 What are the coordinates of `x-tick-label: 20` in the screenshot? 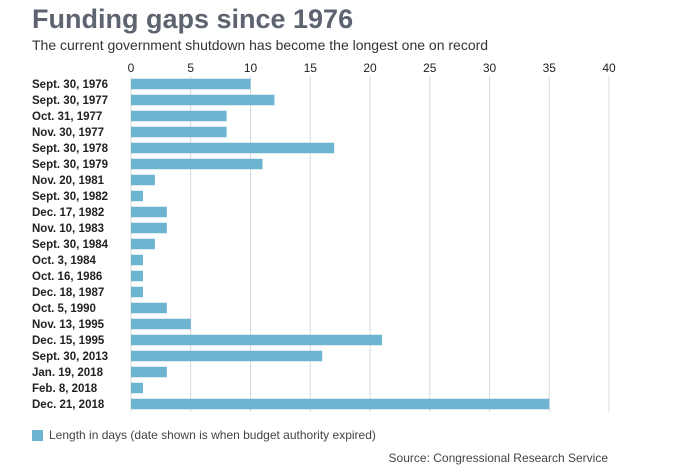 It's located at (370, 68).